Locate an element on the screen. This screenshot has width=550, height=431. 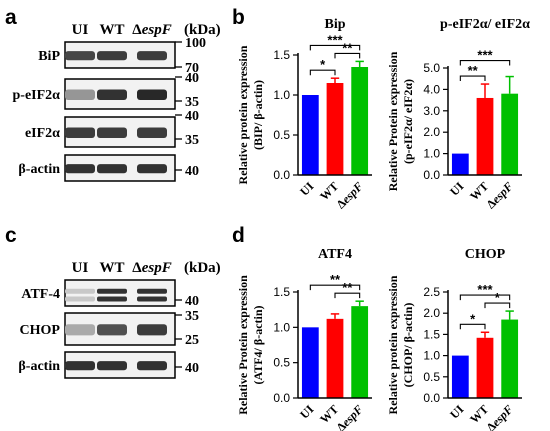
significance-label: * is located at coordinates (323, 64).